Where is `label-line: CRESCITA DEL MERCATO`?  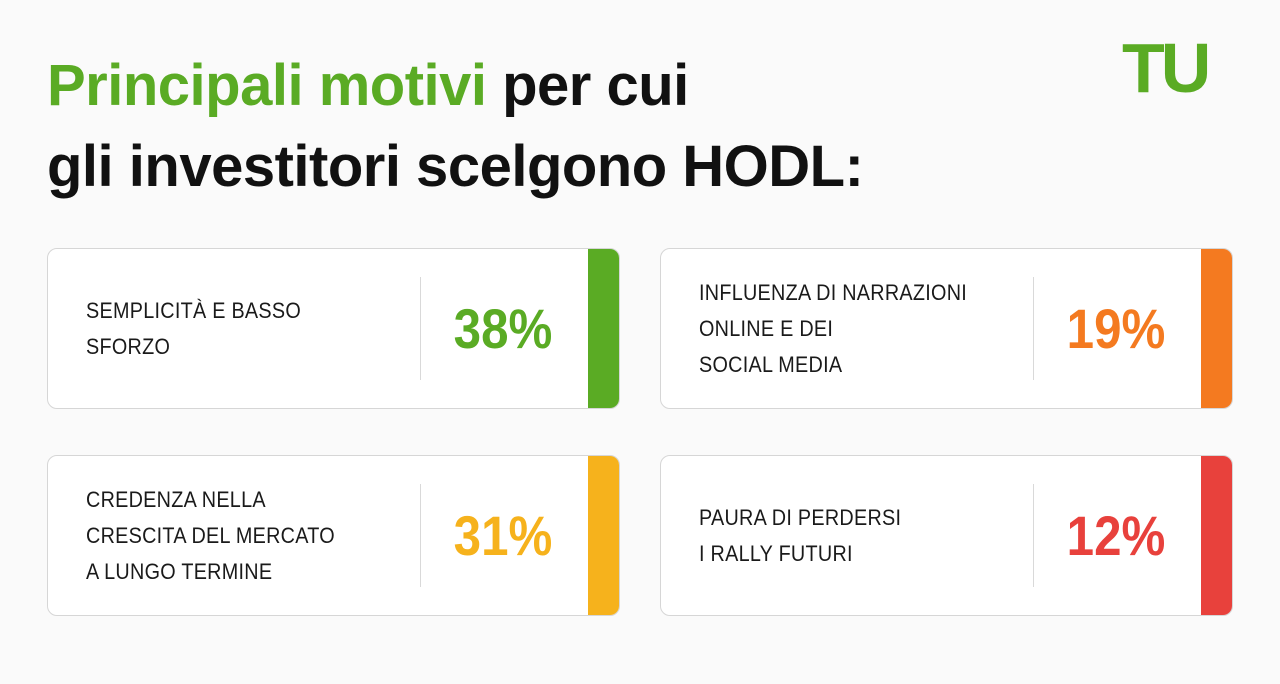
label-line: CRESCITA DEL MERCATO is located at coordinates (210, 535).